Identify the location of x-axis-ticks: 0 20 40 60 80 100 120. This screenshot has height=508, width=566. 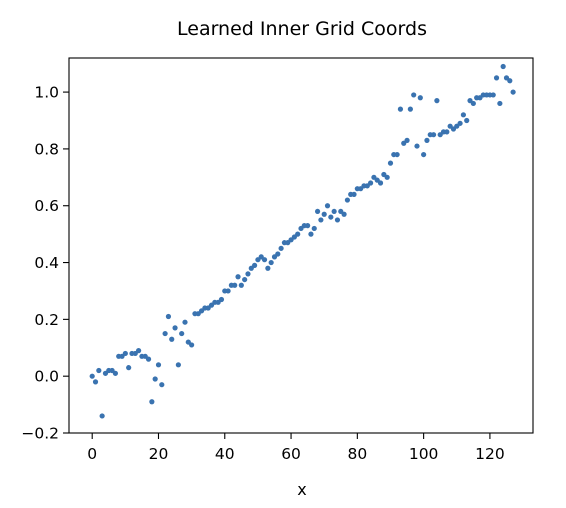
(296, 448).